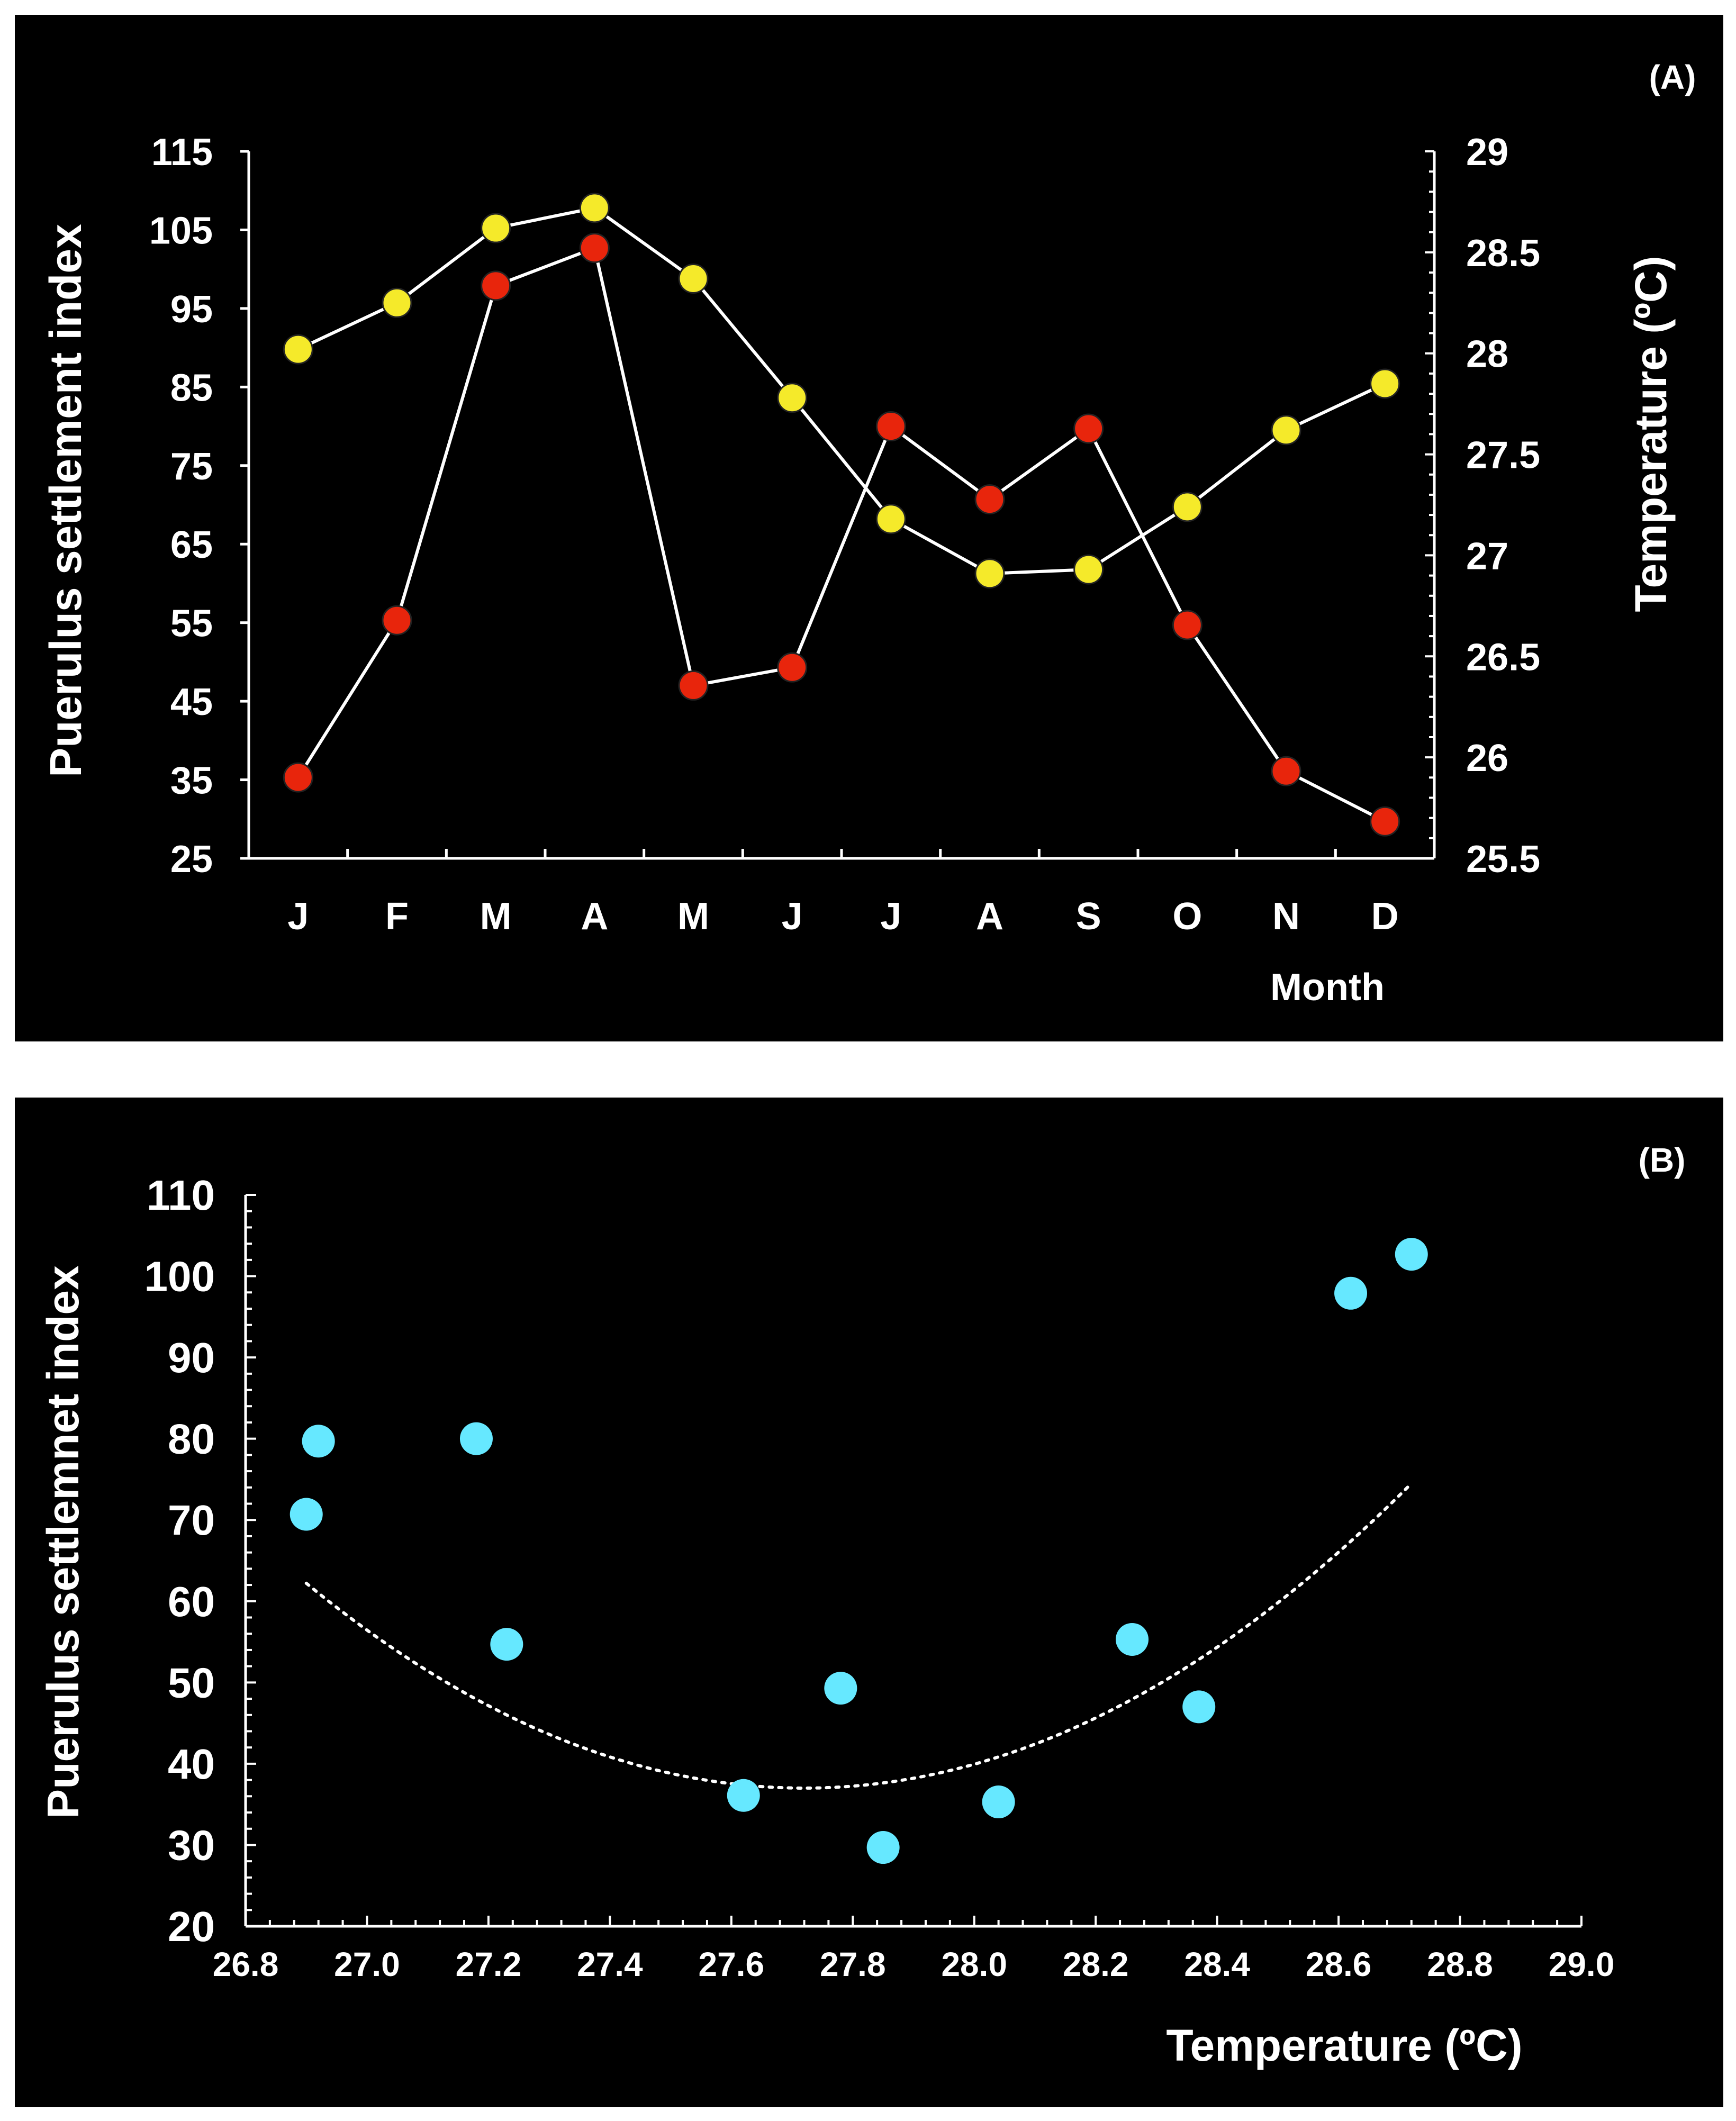 The height and width of the screenshot is (2121, 1736). I want to click on x-tick-label: S, so click(1088, 916).